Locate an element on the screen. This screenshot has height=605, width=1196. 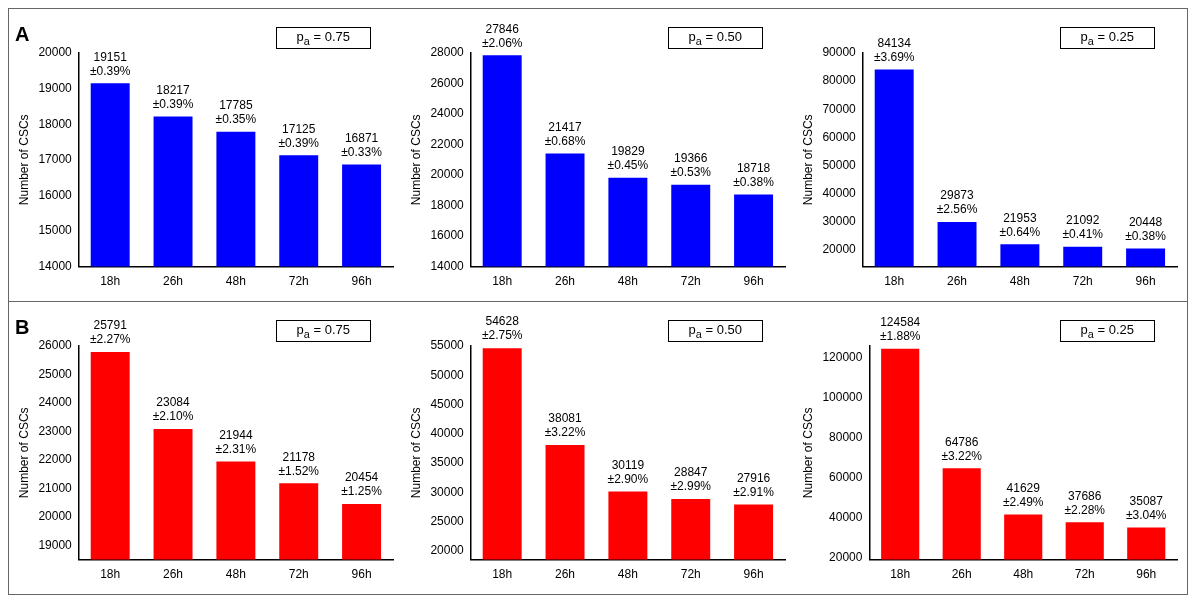
y-tick-label: 14000 is located at coordinates (447, 265).